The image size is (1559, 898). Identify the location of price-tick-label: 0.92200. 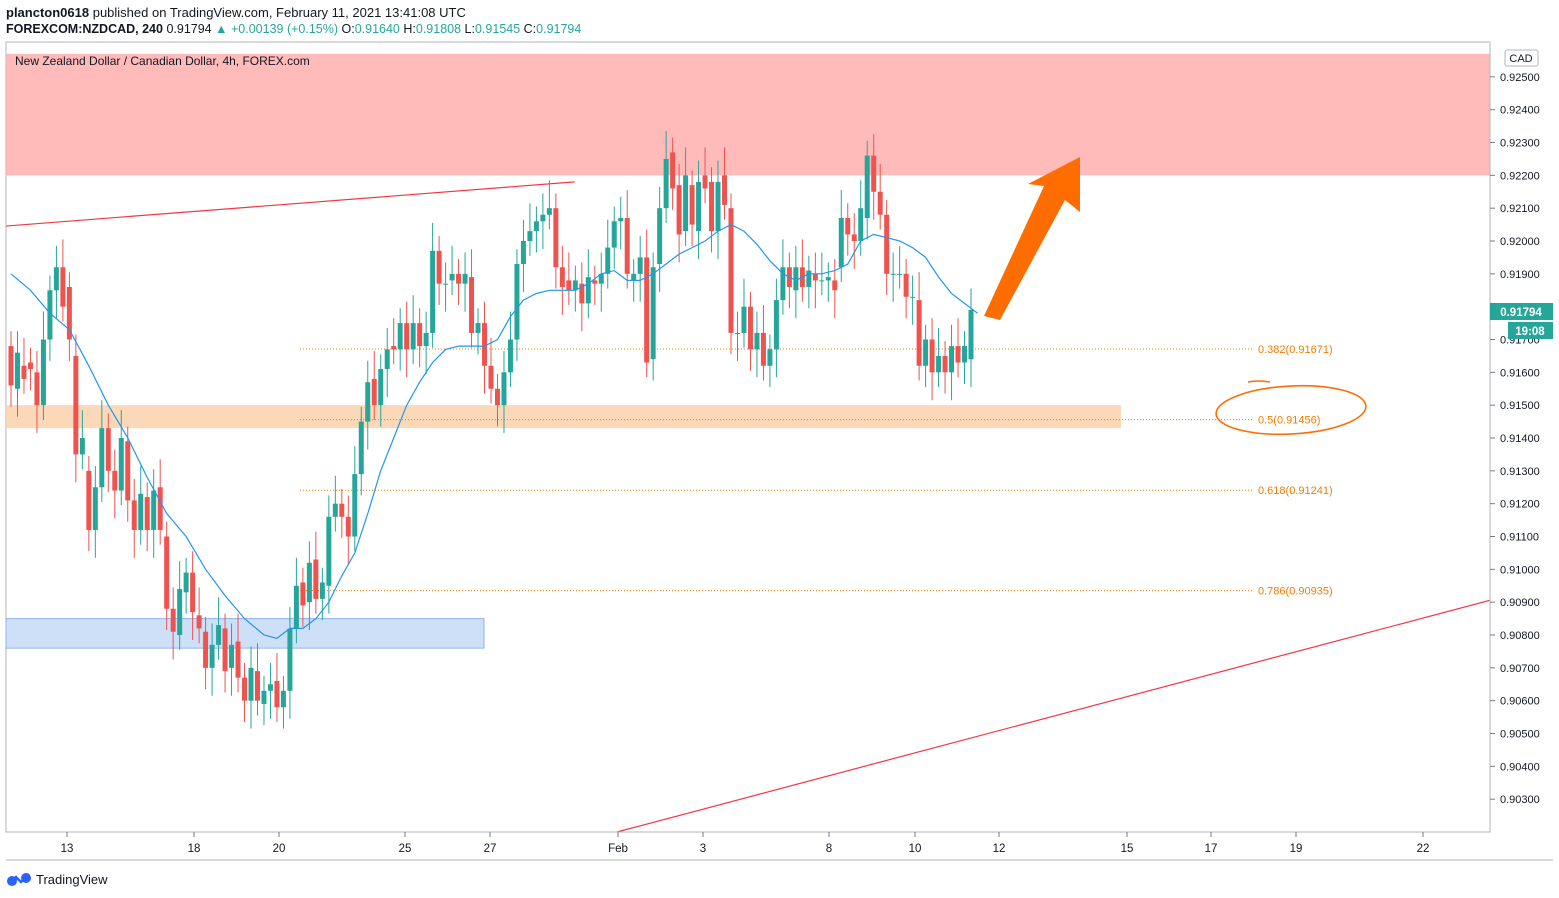
(1520, 176).